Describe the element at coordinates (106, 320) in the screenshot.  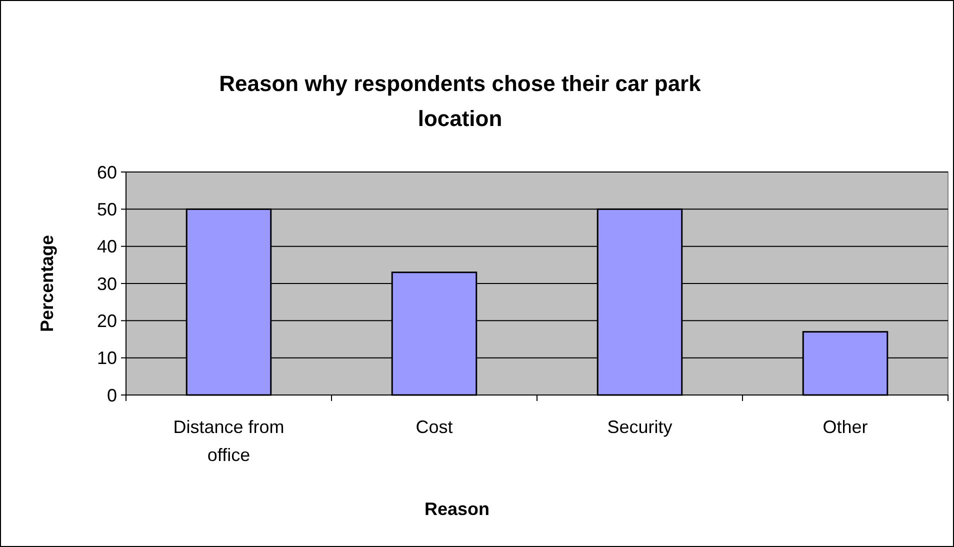
I see `y-tick-label: 20` at that location.